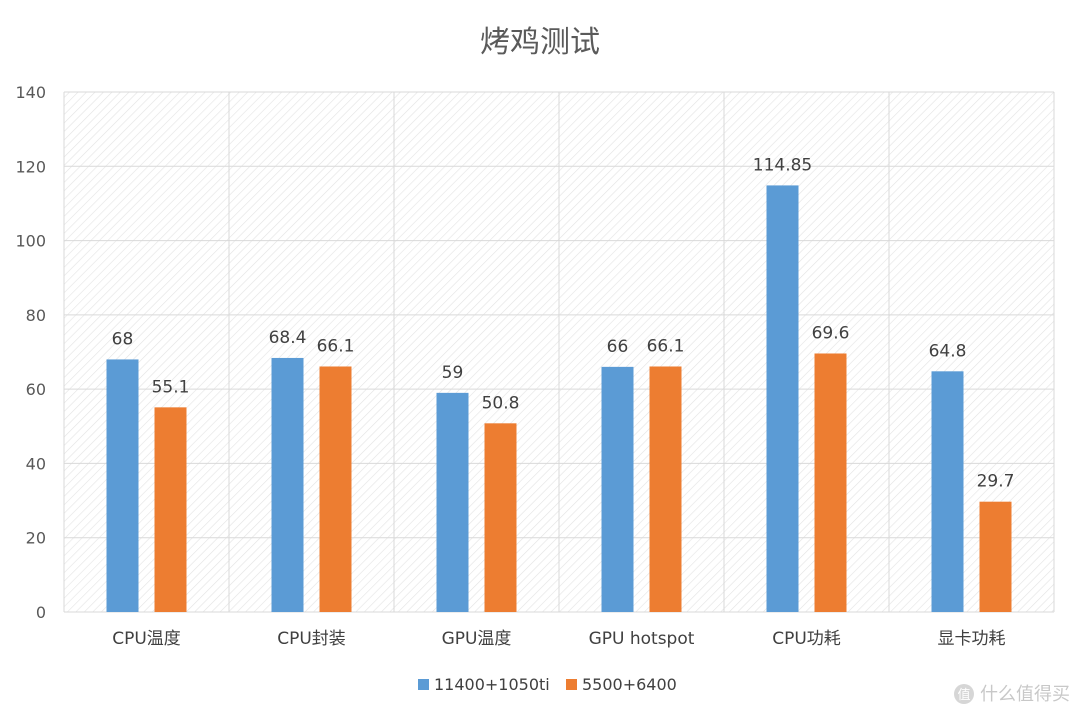 The width and height of the screenshot is (1080, 717). Describe the element at coordinates (540, 42) in the screenshot. I see `chart-title: 烤鸡测试` at that location.